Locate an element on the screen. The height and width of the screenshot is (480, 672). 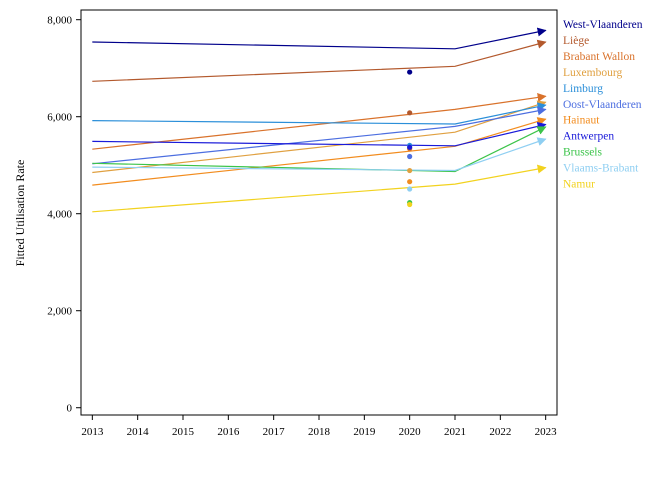
x-tick-label: 2014 is located at coordinates (138, 432).